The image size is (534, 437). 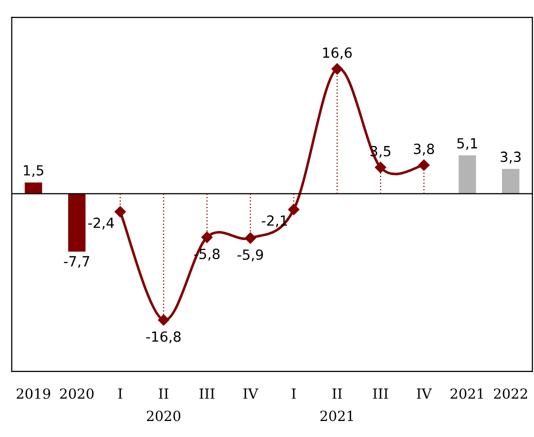 I want to click on x-tick-label: 2022, so click(x=511, y=393).